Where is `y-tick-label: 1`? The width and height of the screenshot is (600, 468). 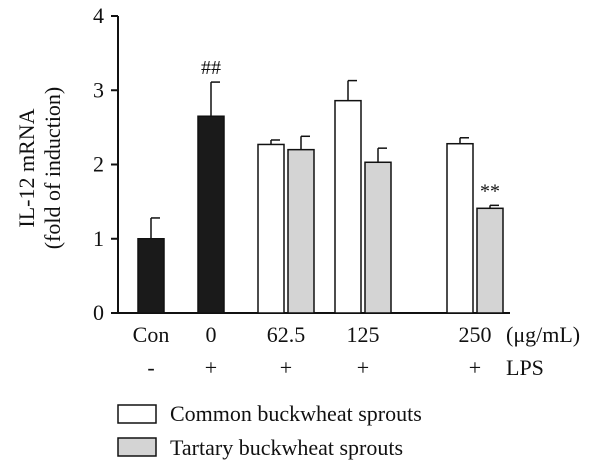
y-tick-label: 1 is located at coordinates (98, 238).